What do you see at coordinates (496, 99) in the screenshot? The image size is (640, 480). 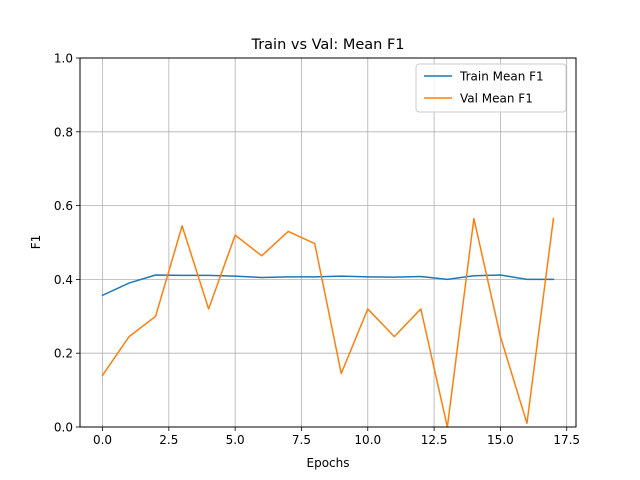 I see `legend-label: Val Mean F1` at bounding box center [496, 99].